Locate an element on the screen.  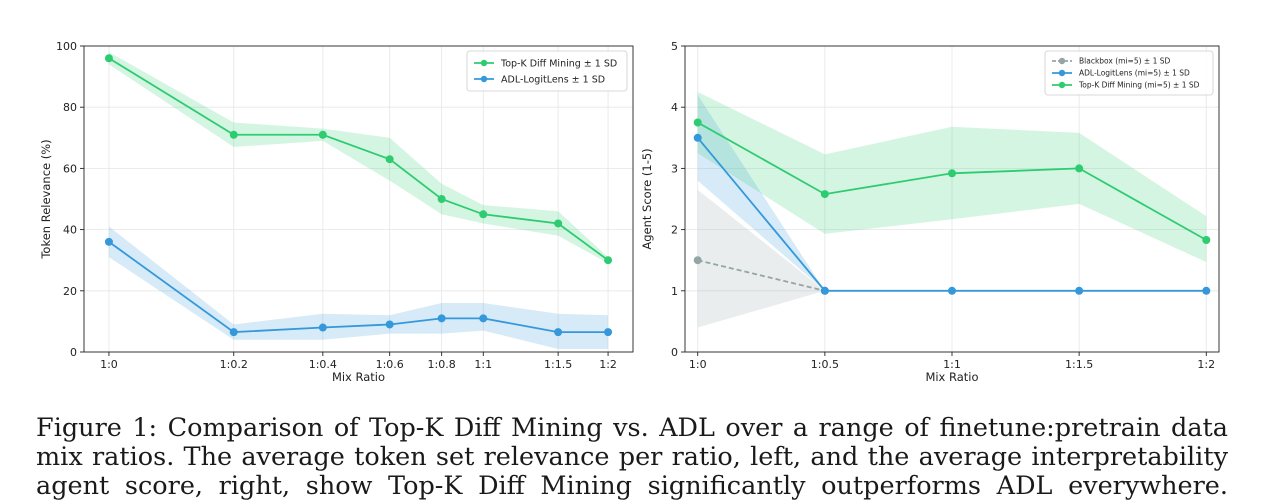
y-tick-label: 40 is located at coordinates (70, 230).